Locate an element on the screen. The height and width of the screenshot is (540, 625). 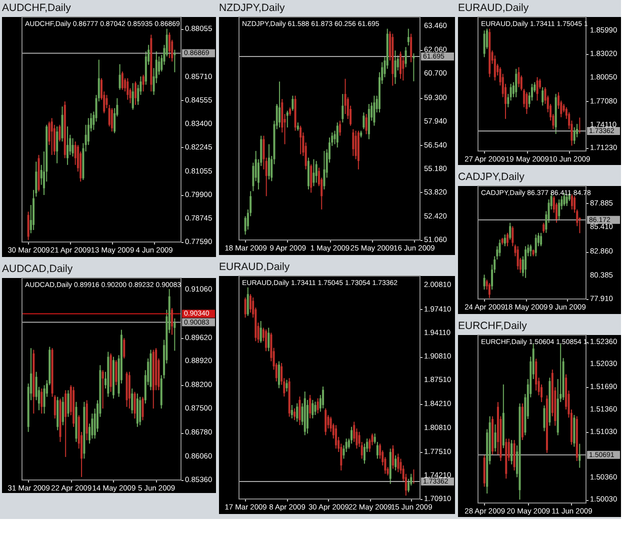
chart-title: CADJPY,Daily is located at coordinates (492, 177).